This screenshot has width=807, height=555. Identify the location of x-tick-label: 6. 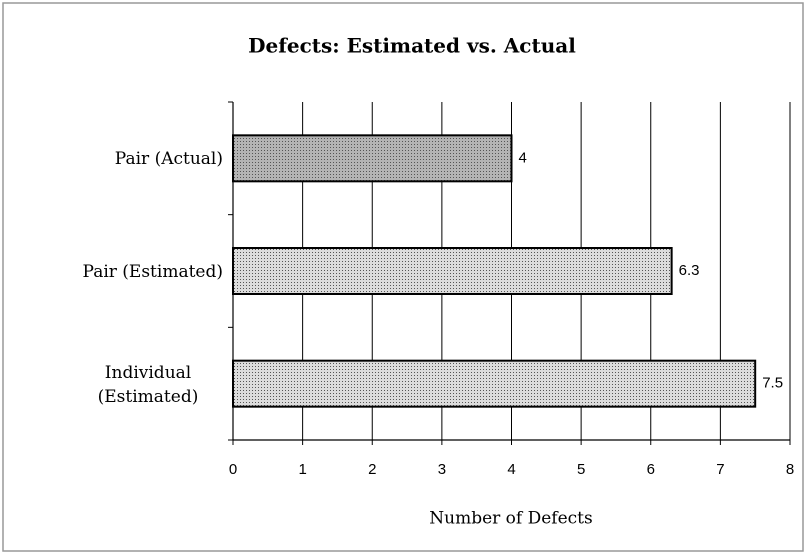
(651, 469).